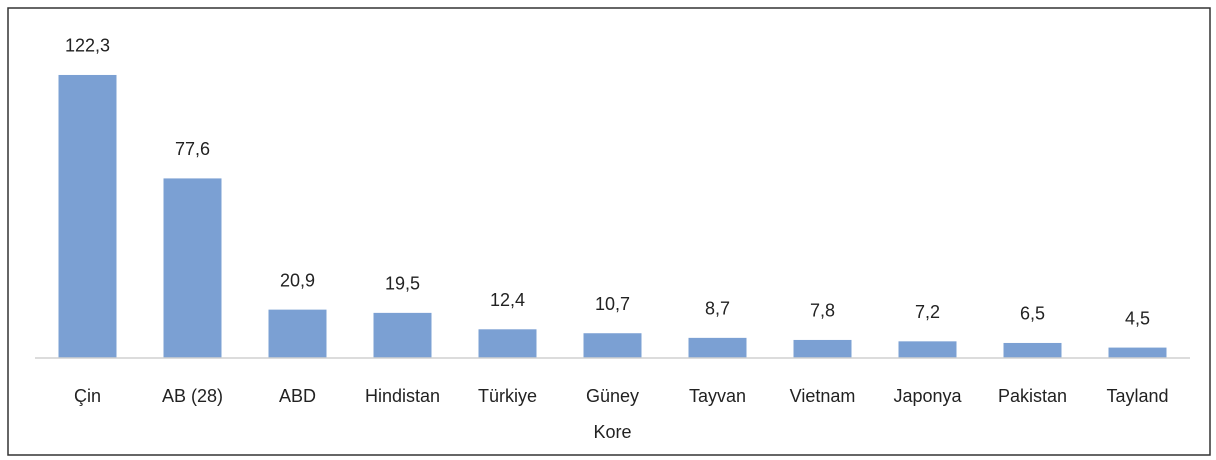  I want to click on value-label: 12,4, so click(507, 300).